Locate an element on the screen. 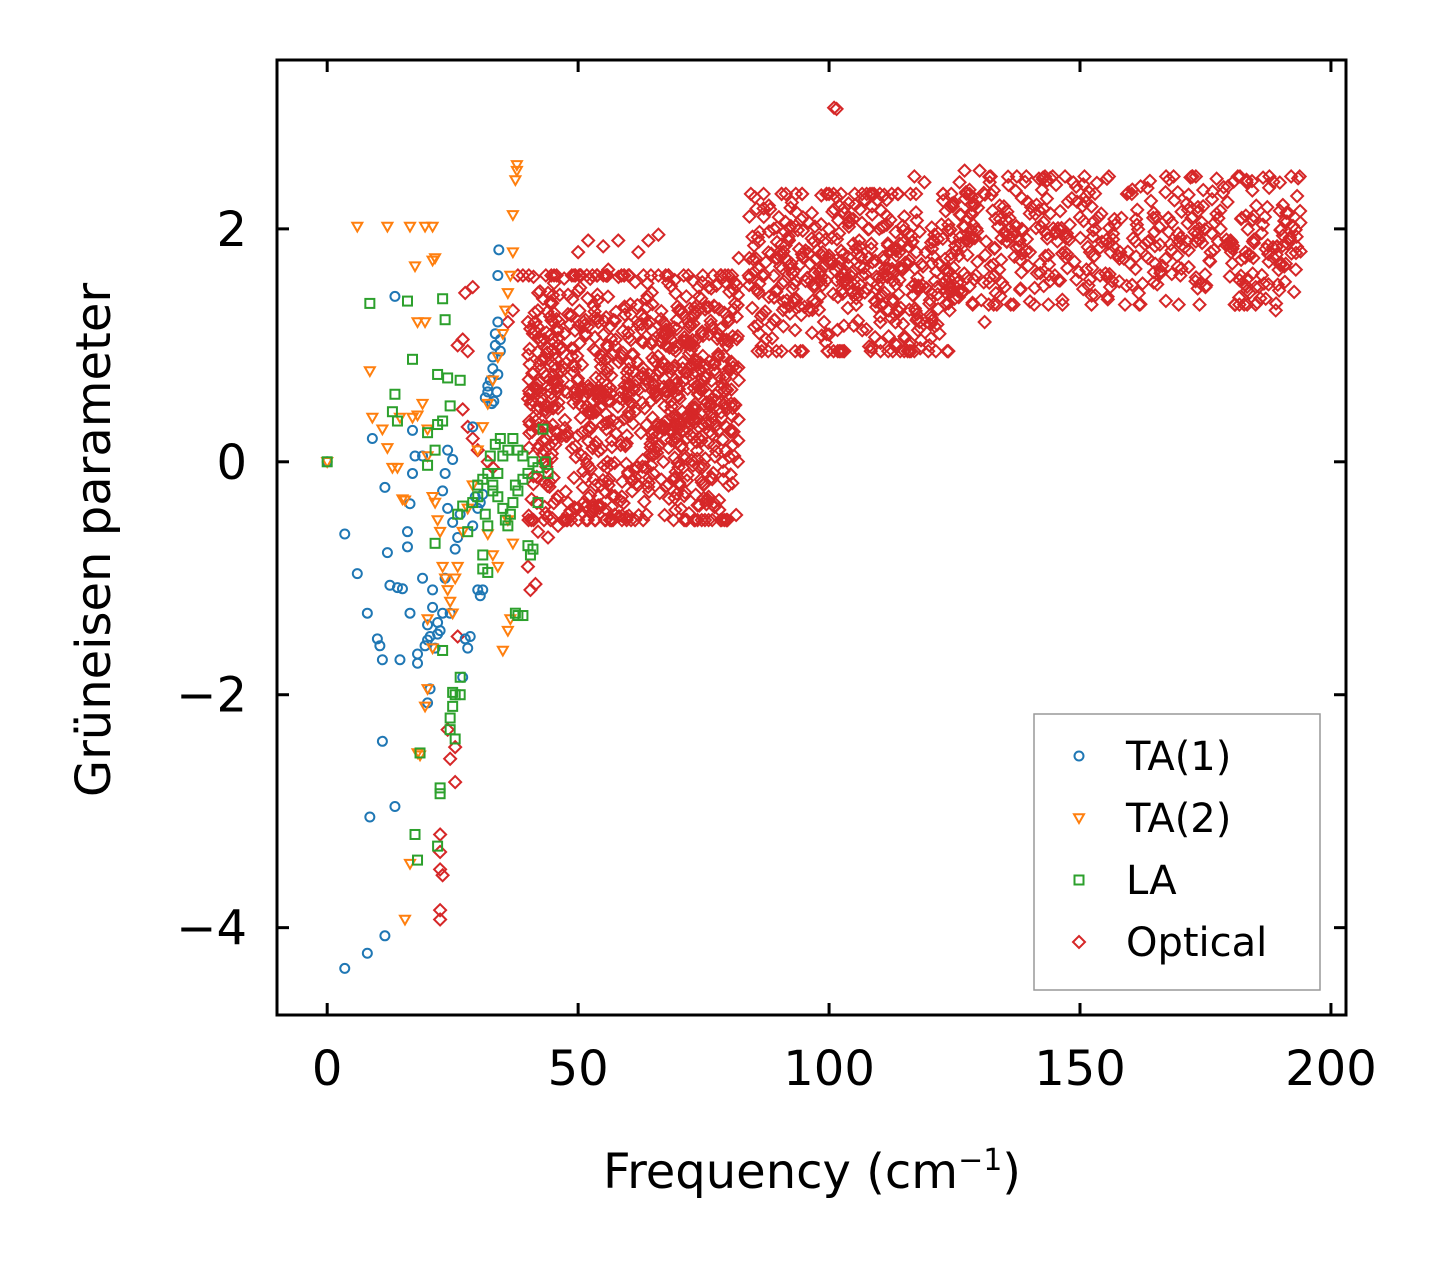 Image resolution: width=1447 pixels, height=1268 pixels. legend-marker-ta-2- is located at coordinates (1079, 819).